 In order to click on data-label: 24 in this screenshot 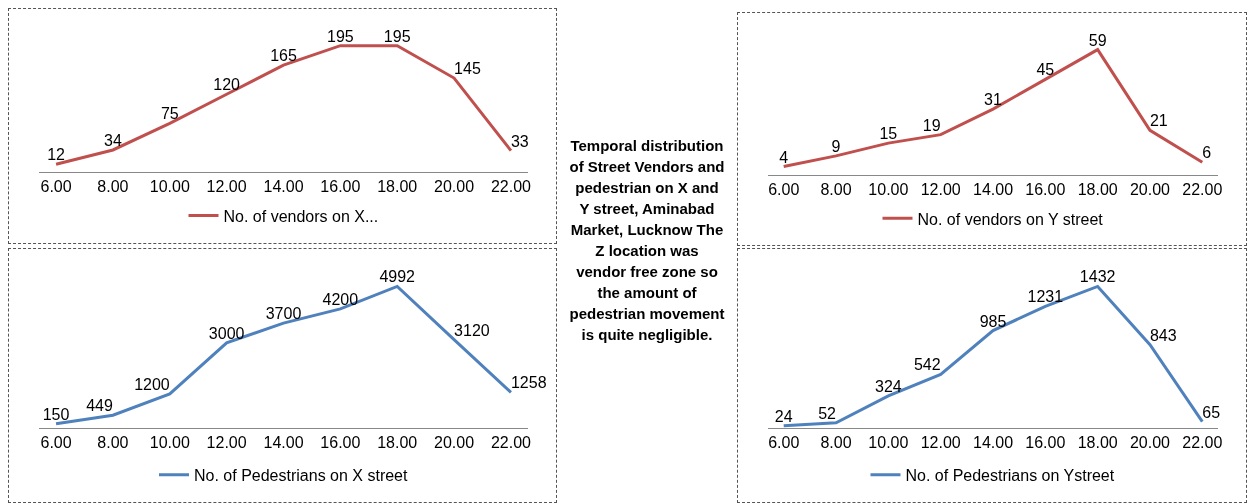, I will do `click(783, 416)`.